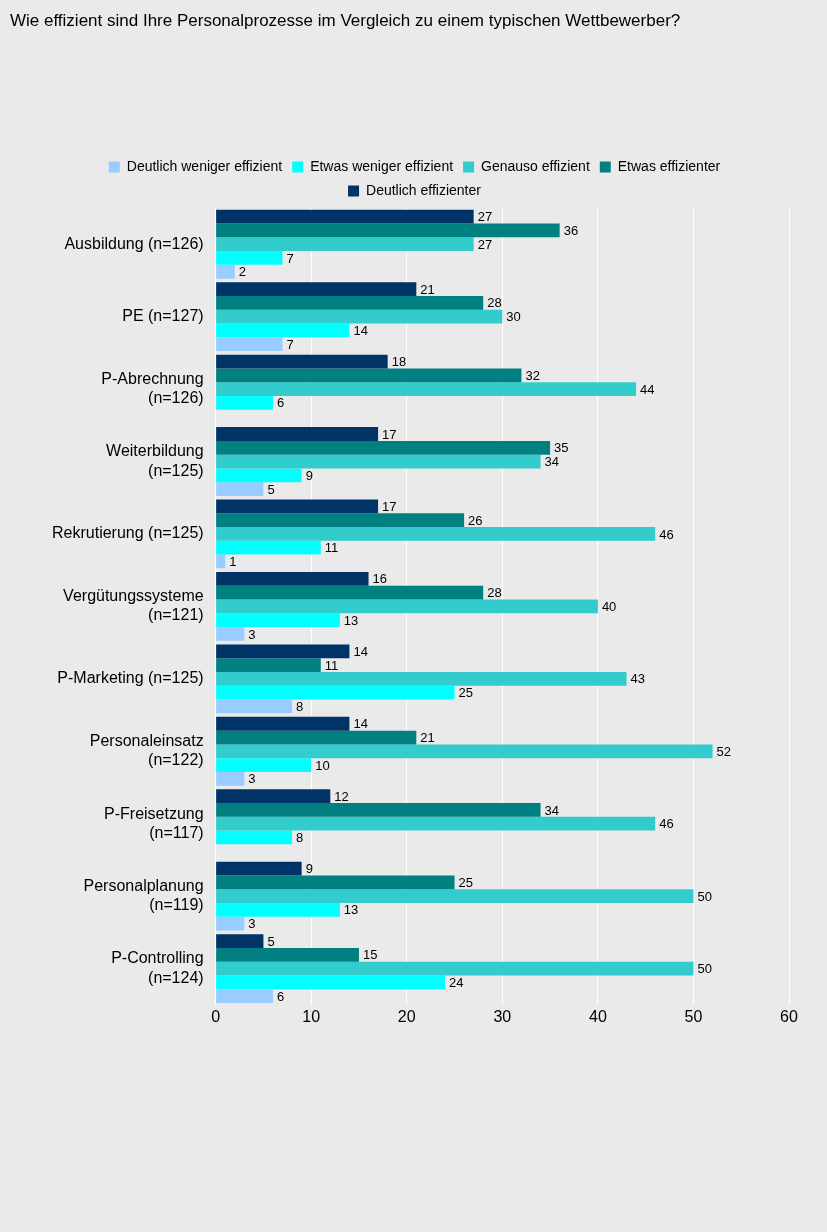 This screenshot has width=827, height=1232. I want to click on y-tick-label: P-Marketing (n=125), so click(130, 678).